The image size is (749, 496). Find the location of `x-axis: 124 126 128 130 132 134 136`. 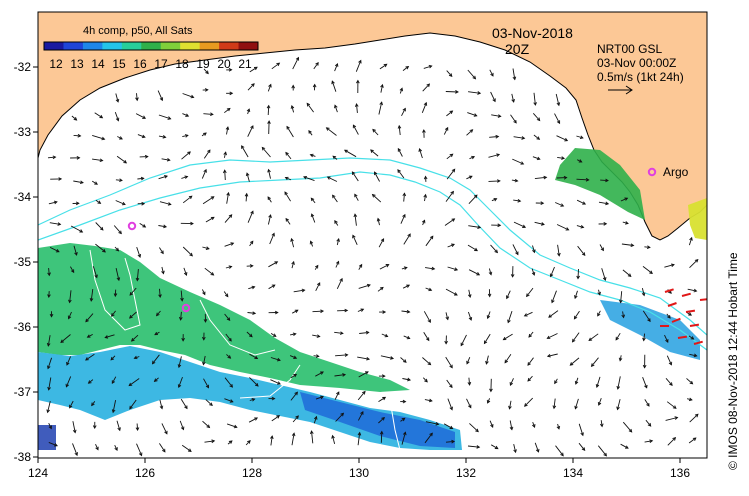

x-axis: 124 126 128 130 132 134 136 is located at coordinates (359, 469).